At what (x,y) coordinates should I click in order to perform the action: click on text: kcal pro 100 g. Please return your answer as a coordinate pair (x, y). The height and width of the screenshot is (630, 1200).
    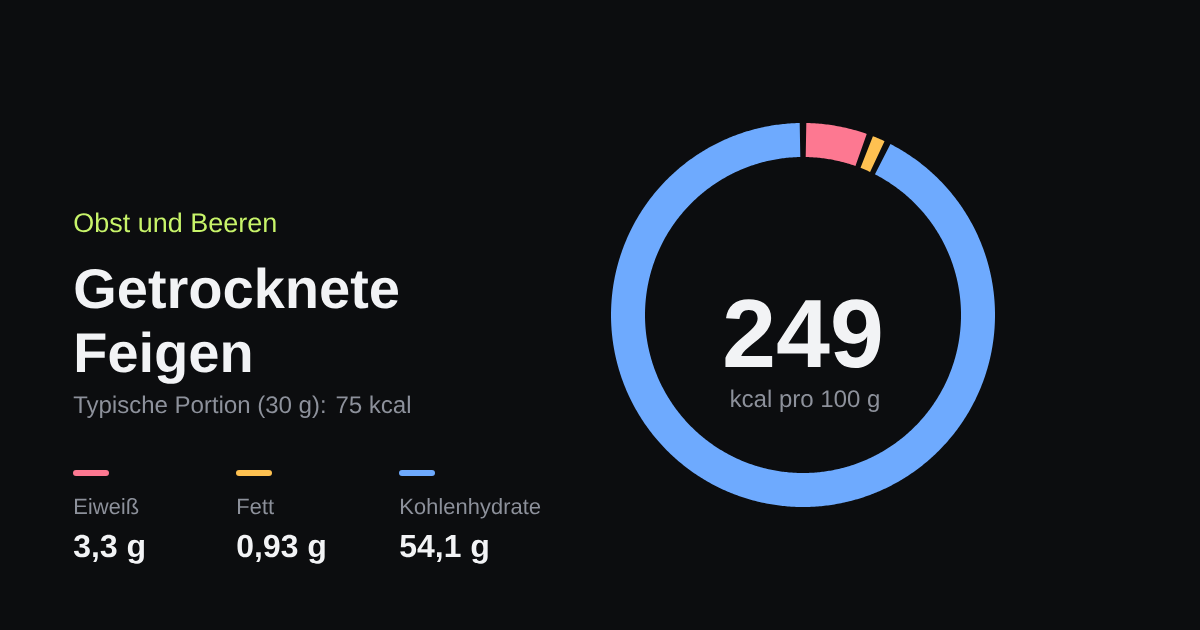
    Looking at the image, I should click on (805, 400).